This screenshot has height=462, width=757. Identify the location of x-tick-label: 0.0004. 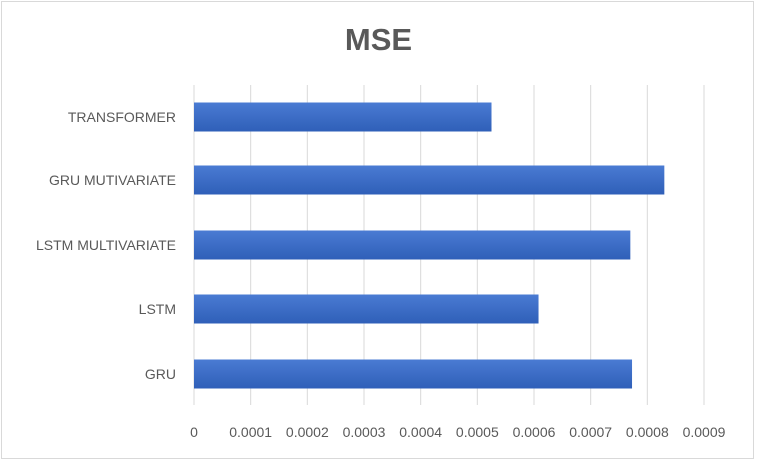
(420, 432).